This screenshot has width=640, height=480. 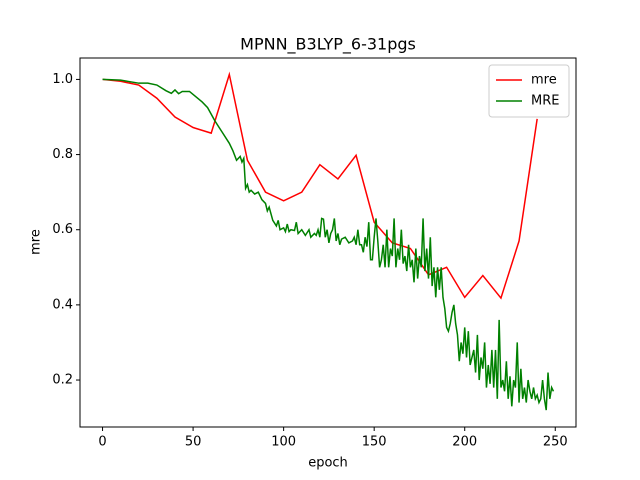 I want to click on x-tick-label: 100, so click(x=283, y=442).